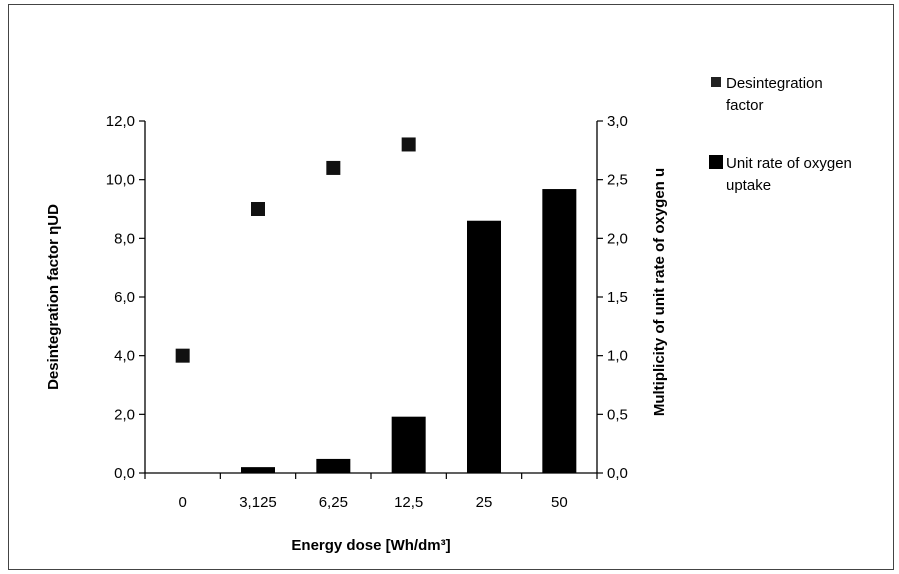  I want to click on right-tick-label-2: 1,0, so click(617, 356).